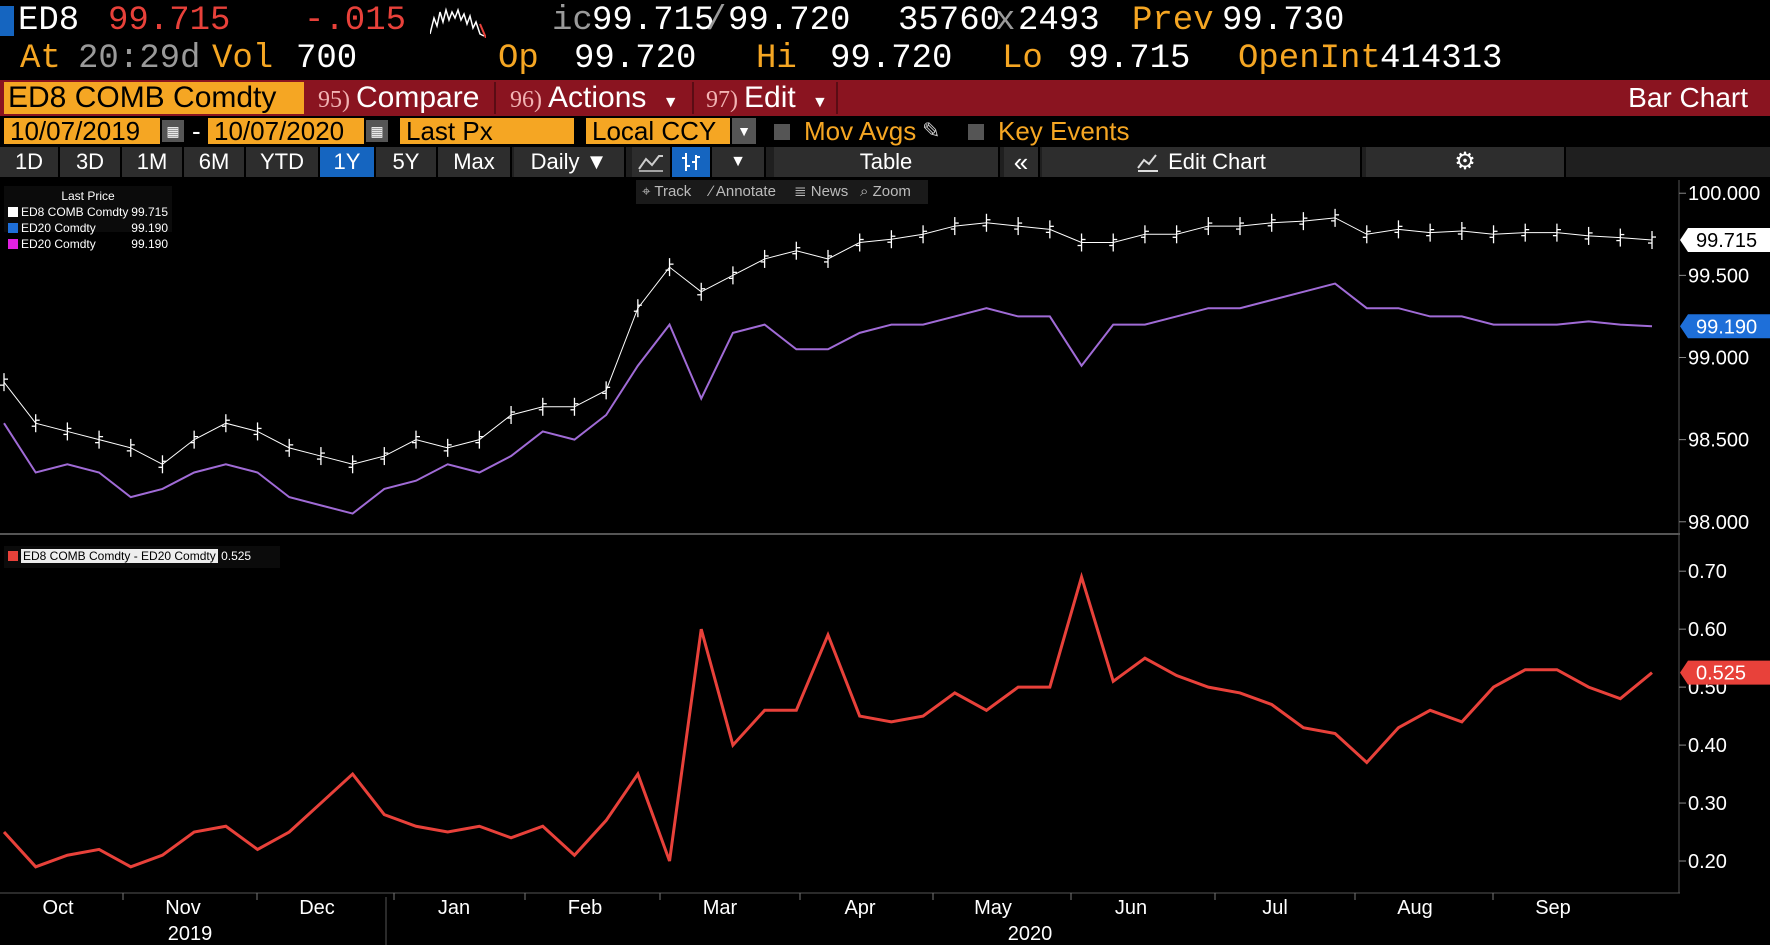 This screenshot has width=1770, height=945. I want to click on edit-button: 97) Edit ▼, so click(767, 98).